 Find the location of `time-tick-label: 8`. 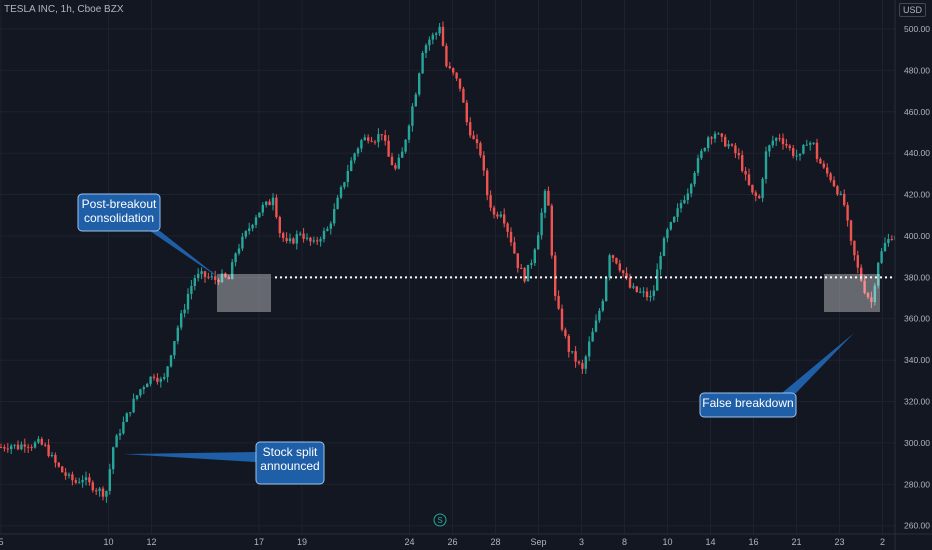

time-tick-label: 8 is located at coordinates (624, 542).